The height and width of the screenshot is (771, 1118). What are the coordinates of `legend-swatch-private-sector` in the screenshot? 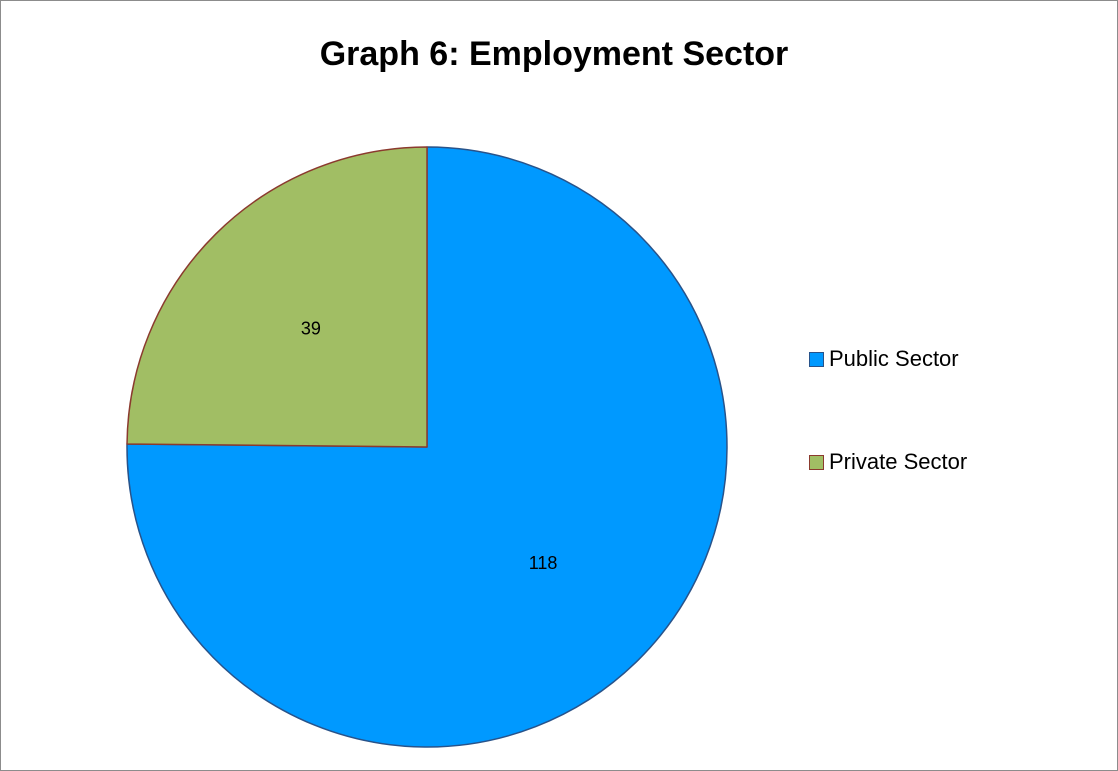 It's located at (816, 462).